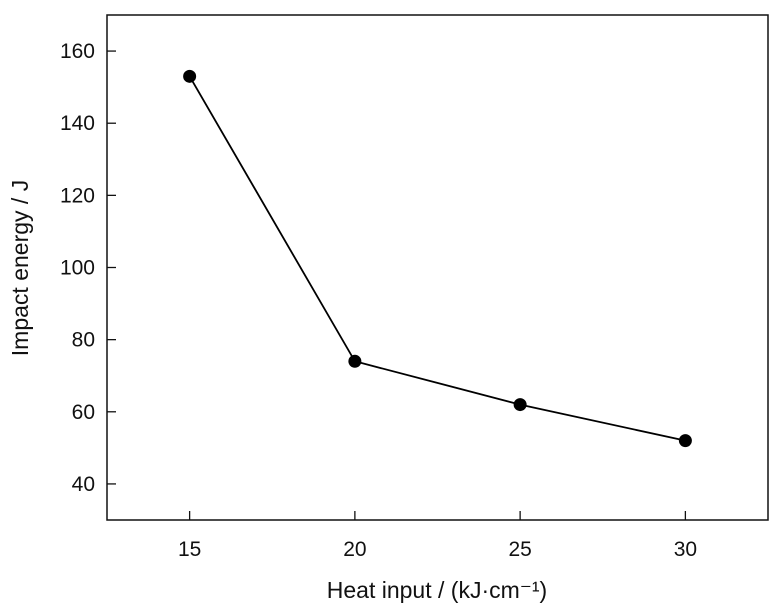  I want to click on x-tick-label: 30, so click(685, 549).